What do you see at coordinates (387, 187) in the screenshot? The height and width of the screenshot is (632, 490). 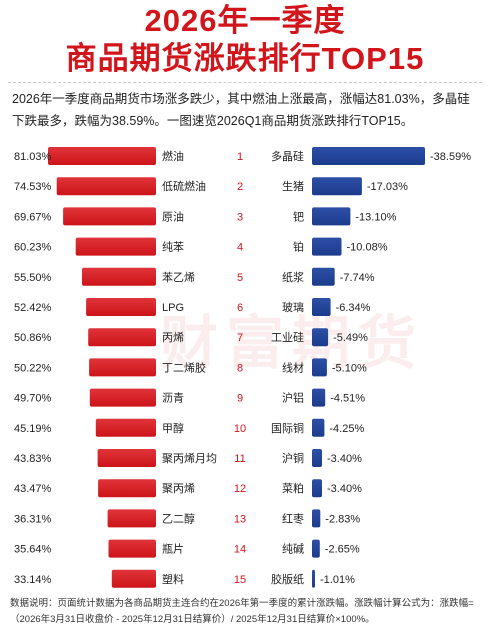 I see `loss-value-label: -17.03%` at bounding box center [387, 187].